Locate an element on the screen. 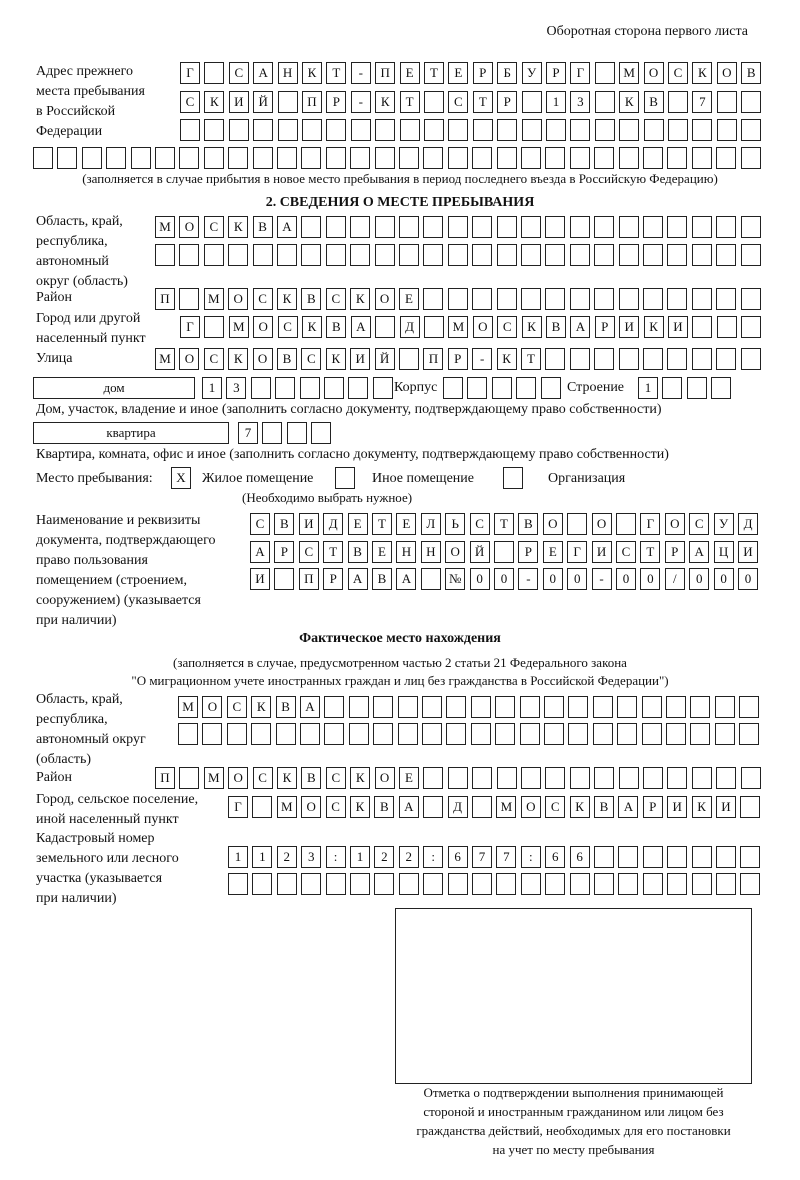 The height and width of the screenshot is (1180, 800). checkbox-residential: X is located at coordinates (181, 478).